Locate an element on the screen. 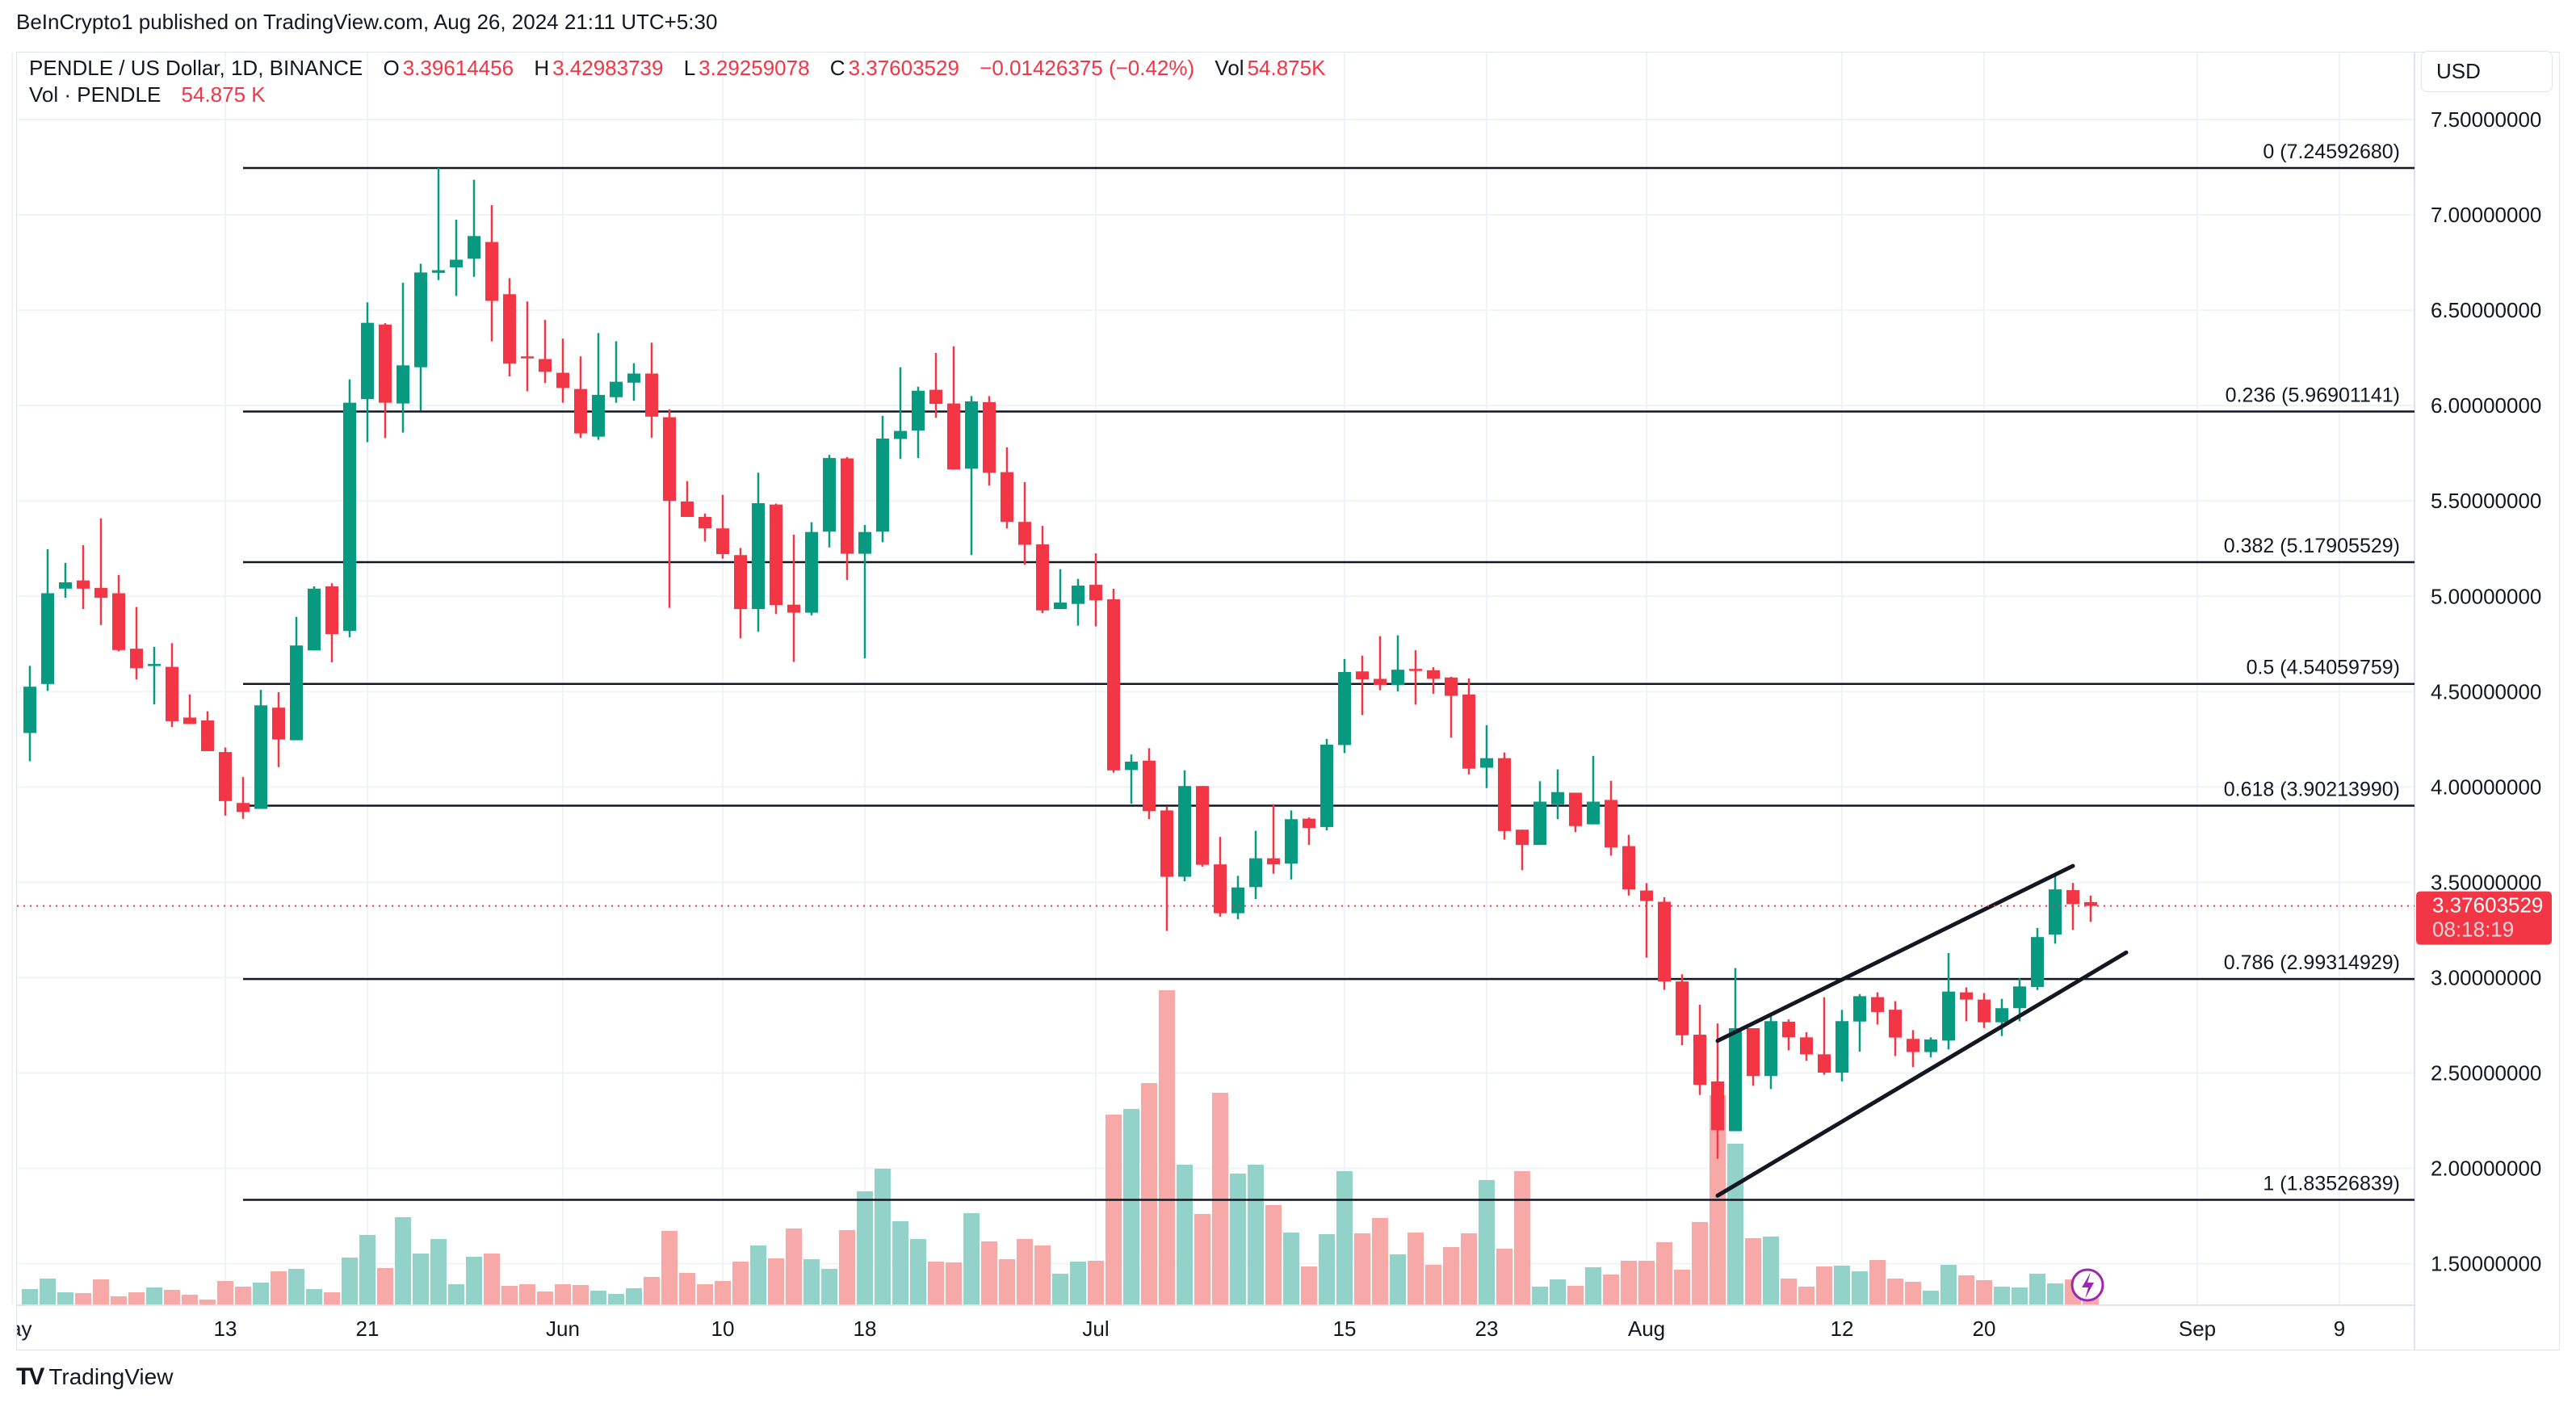  vol-value: 54.875K is located at coordinates (1286, 68).